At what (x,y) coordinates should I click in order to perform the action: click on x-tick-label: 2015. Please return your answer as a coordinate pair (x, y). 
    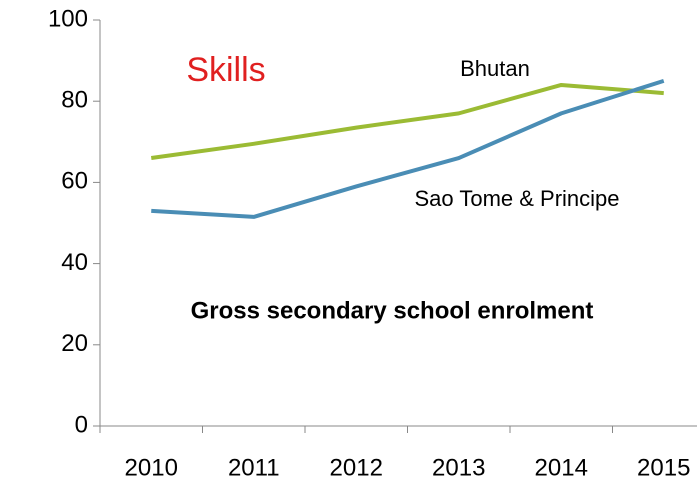
    Looking at the image, I should click on (663, 467).